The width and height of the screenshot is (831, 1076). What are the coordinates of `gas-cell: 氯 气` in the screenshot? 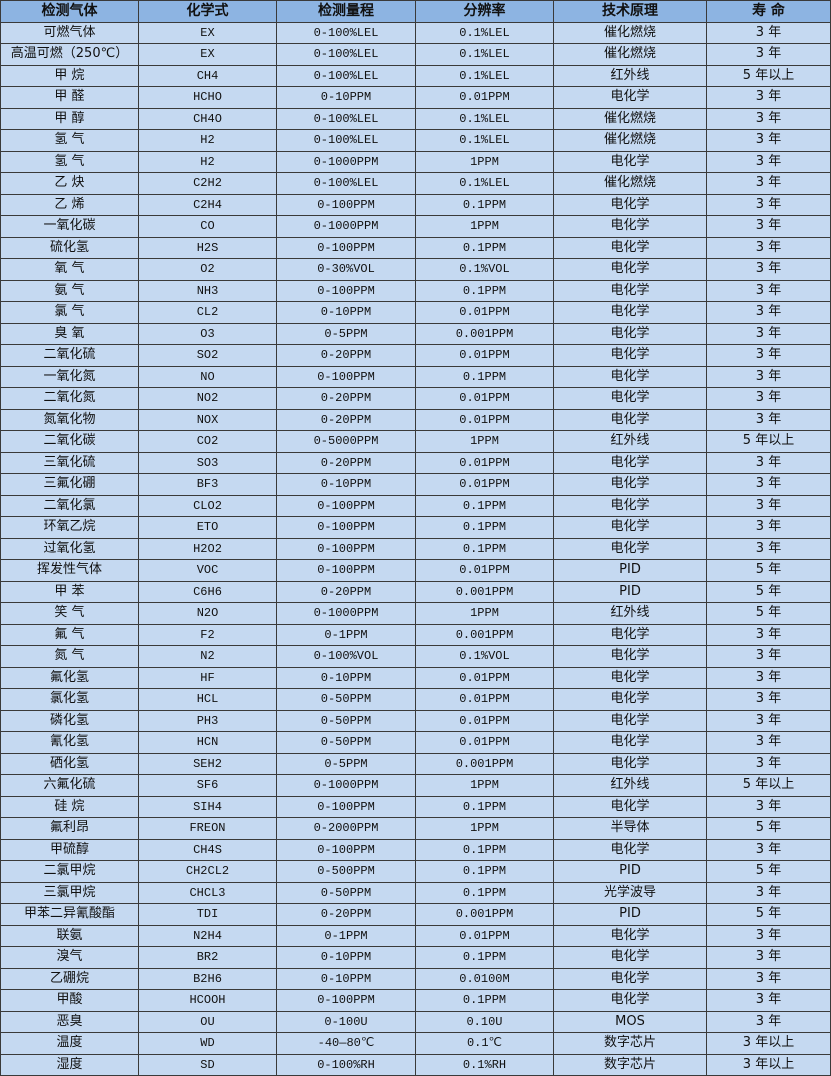 It's located at (69, 312).